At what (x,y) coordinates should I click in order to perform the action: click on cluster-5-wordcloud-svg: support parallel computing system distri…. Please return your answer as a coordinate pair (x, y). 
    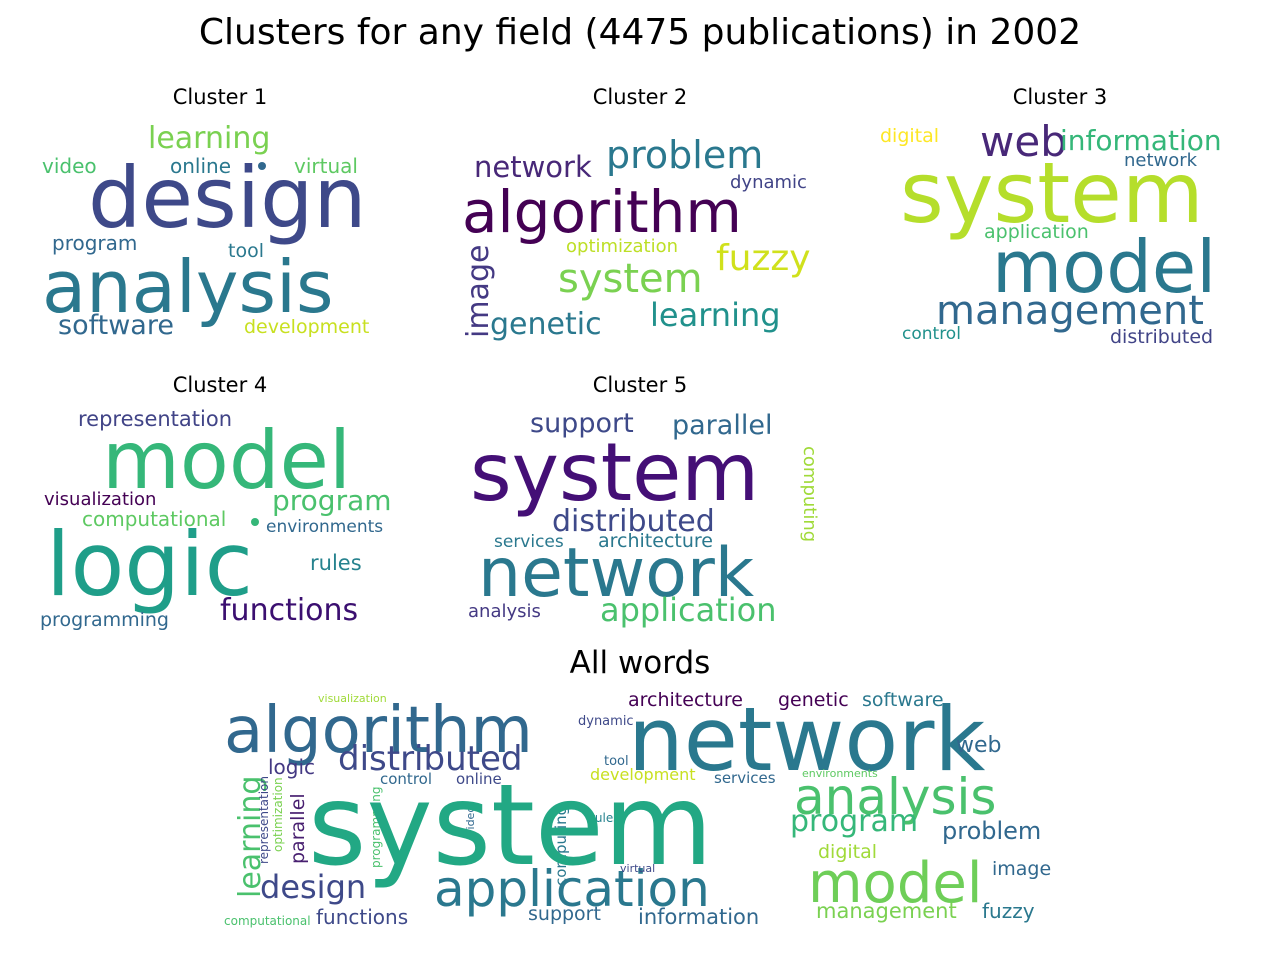
    Looking at the image, I should click on (644, 518).